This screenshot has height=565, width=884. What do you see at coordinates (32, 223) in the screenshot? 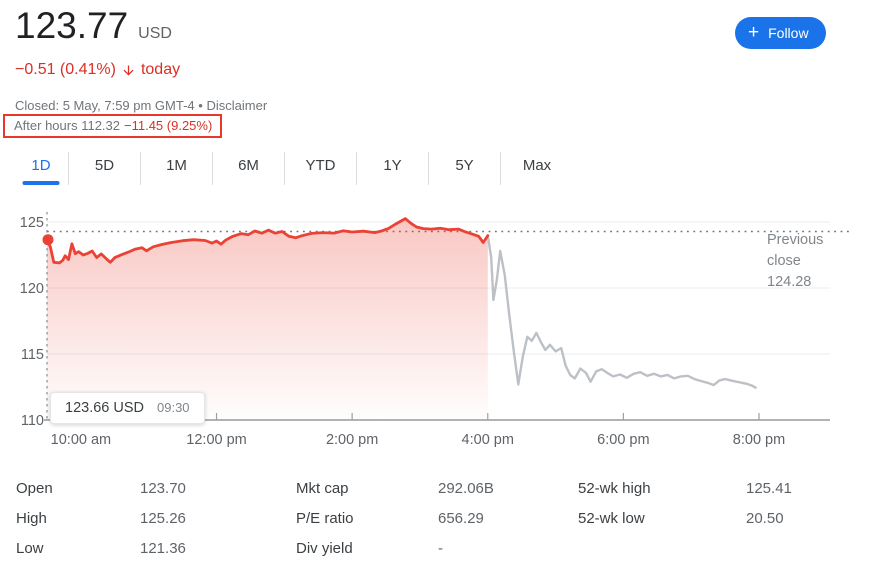
I see `y-tick-label: 125` at bounding box center [32, 223].